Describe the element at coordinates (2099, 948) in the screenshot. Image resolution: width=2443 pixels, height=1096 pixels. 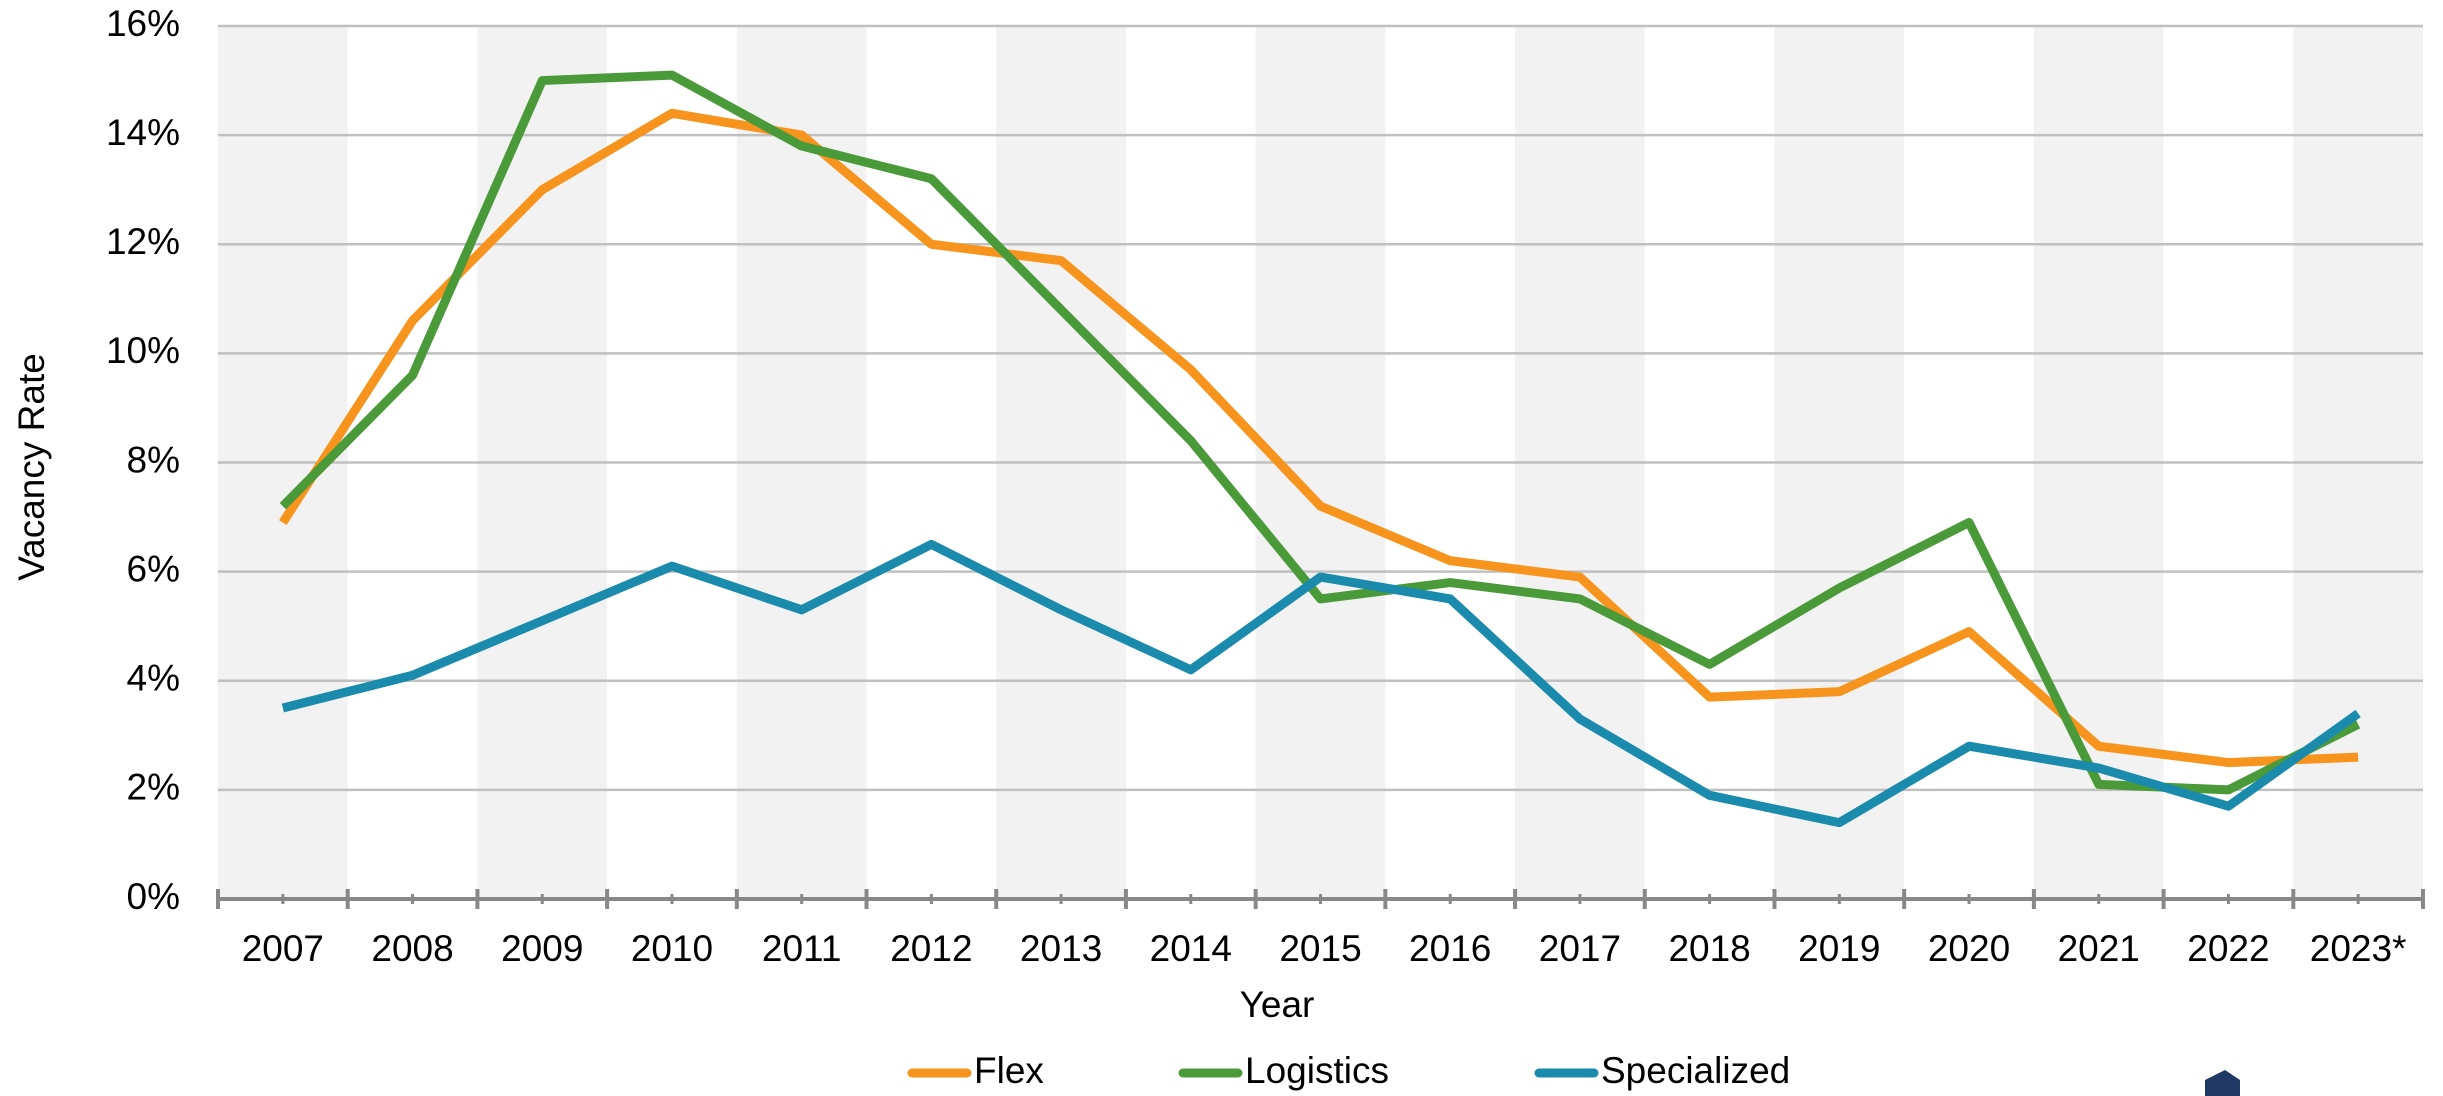
I see `x-tick-label: 2021` at that location.